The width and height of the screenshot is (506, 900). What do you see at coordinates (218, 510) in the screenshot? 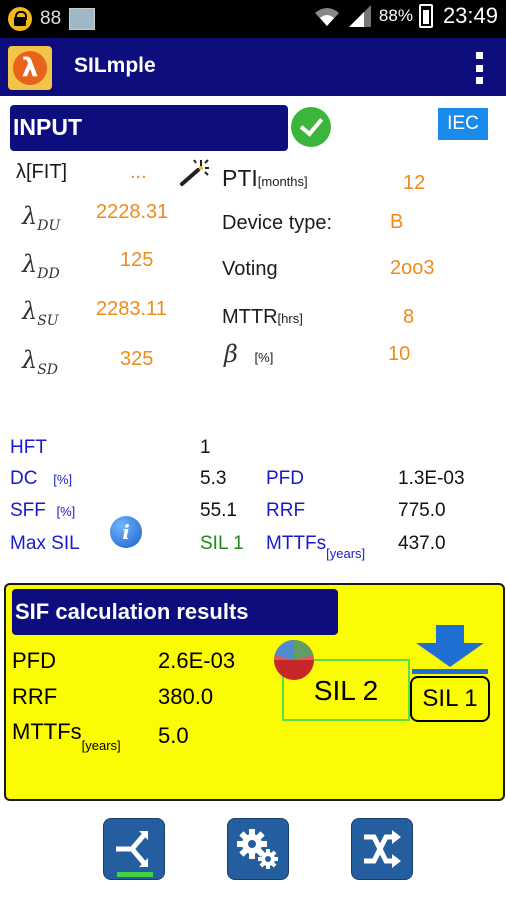
I see `sff-value: 55.1` at bounding box center [218, 510].